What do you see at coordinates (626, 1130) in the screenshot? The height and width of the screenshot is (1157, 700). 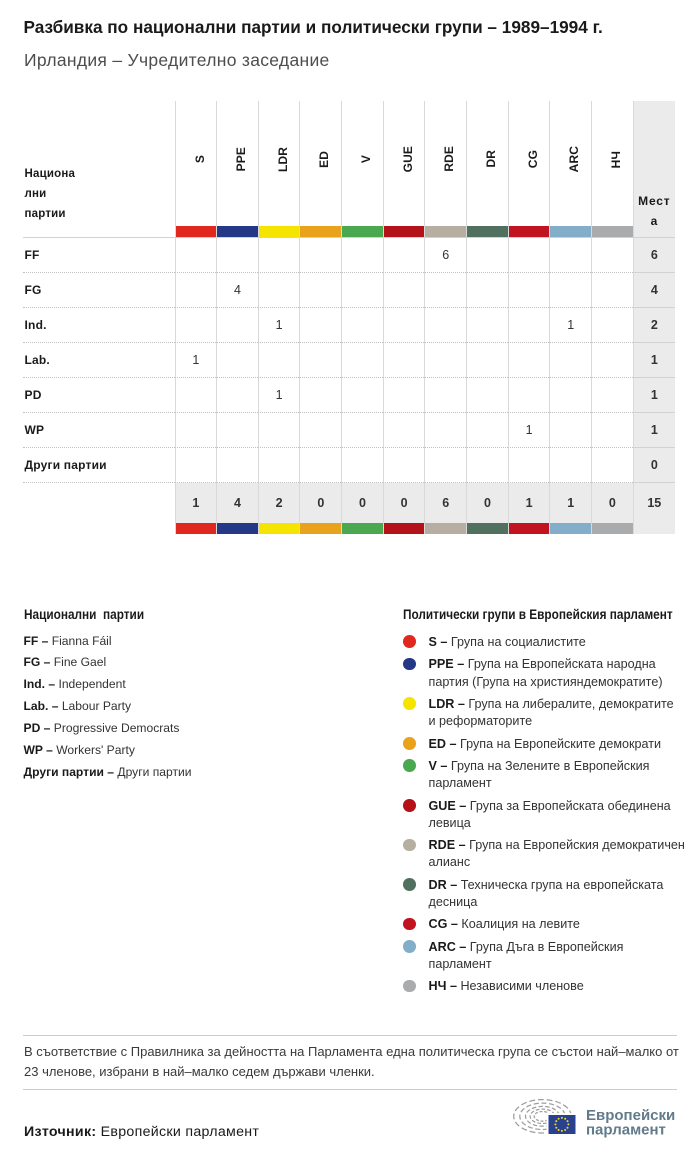 I see `svg-text: парламент` at bounding box center [626, 1130].